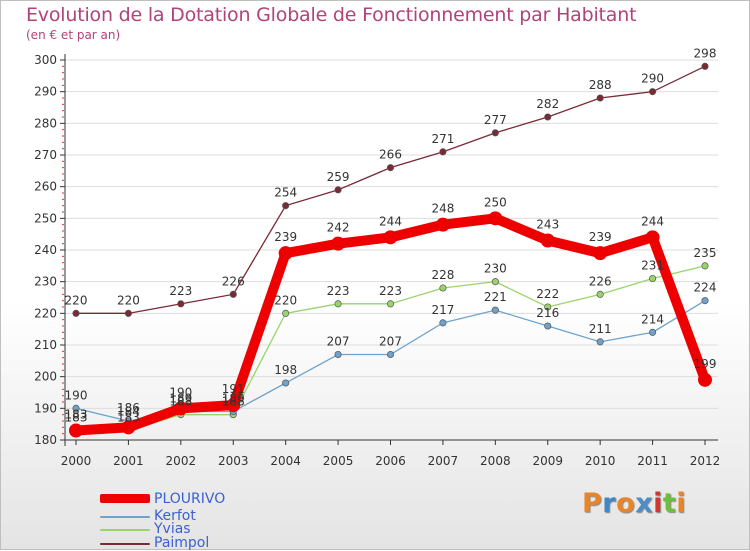 The width and height of the screenshot is (750, 551). What do you see at coordinates (181, 461) in the screenshot?
I see `x-tick-label: 2002` at bounding box center [181, 461].